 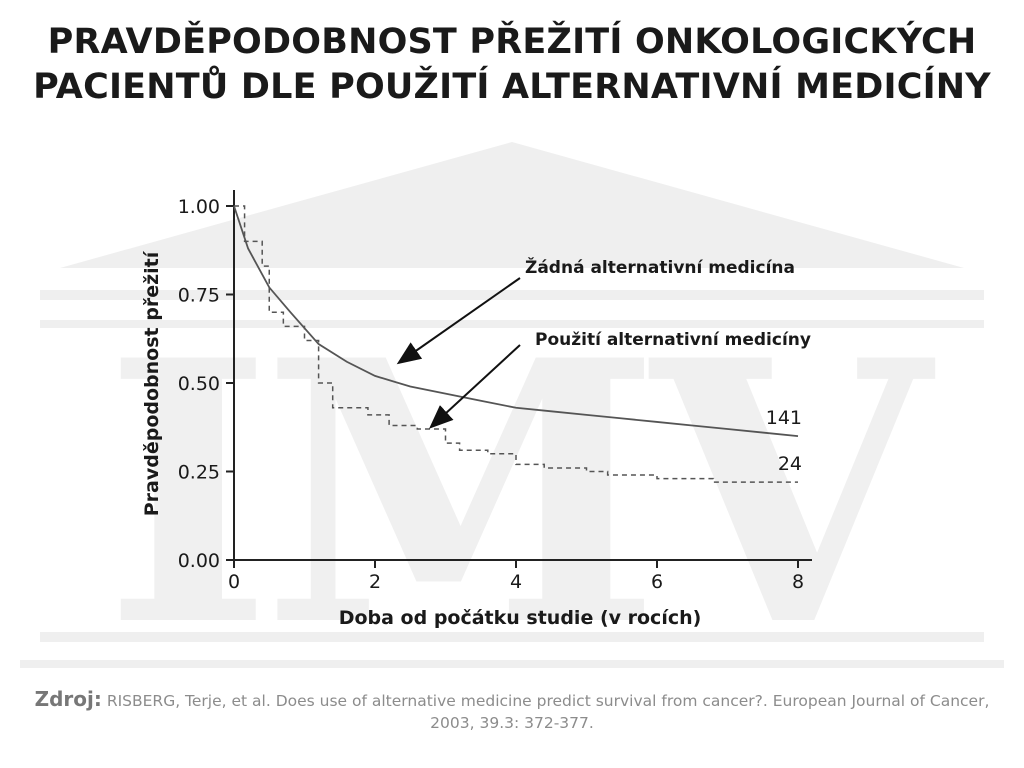 I want to click on x-tick-label: 0, so click(x=234, y=582).